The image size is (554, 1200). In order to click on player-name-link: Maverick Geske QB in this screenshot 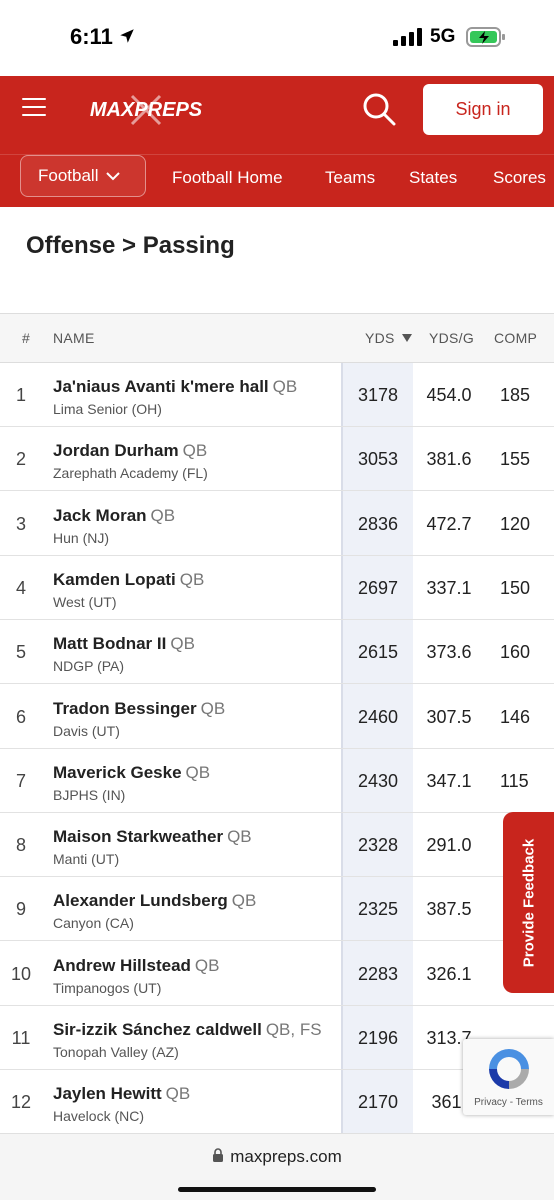, I will do `click(132, 772)`.